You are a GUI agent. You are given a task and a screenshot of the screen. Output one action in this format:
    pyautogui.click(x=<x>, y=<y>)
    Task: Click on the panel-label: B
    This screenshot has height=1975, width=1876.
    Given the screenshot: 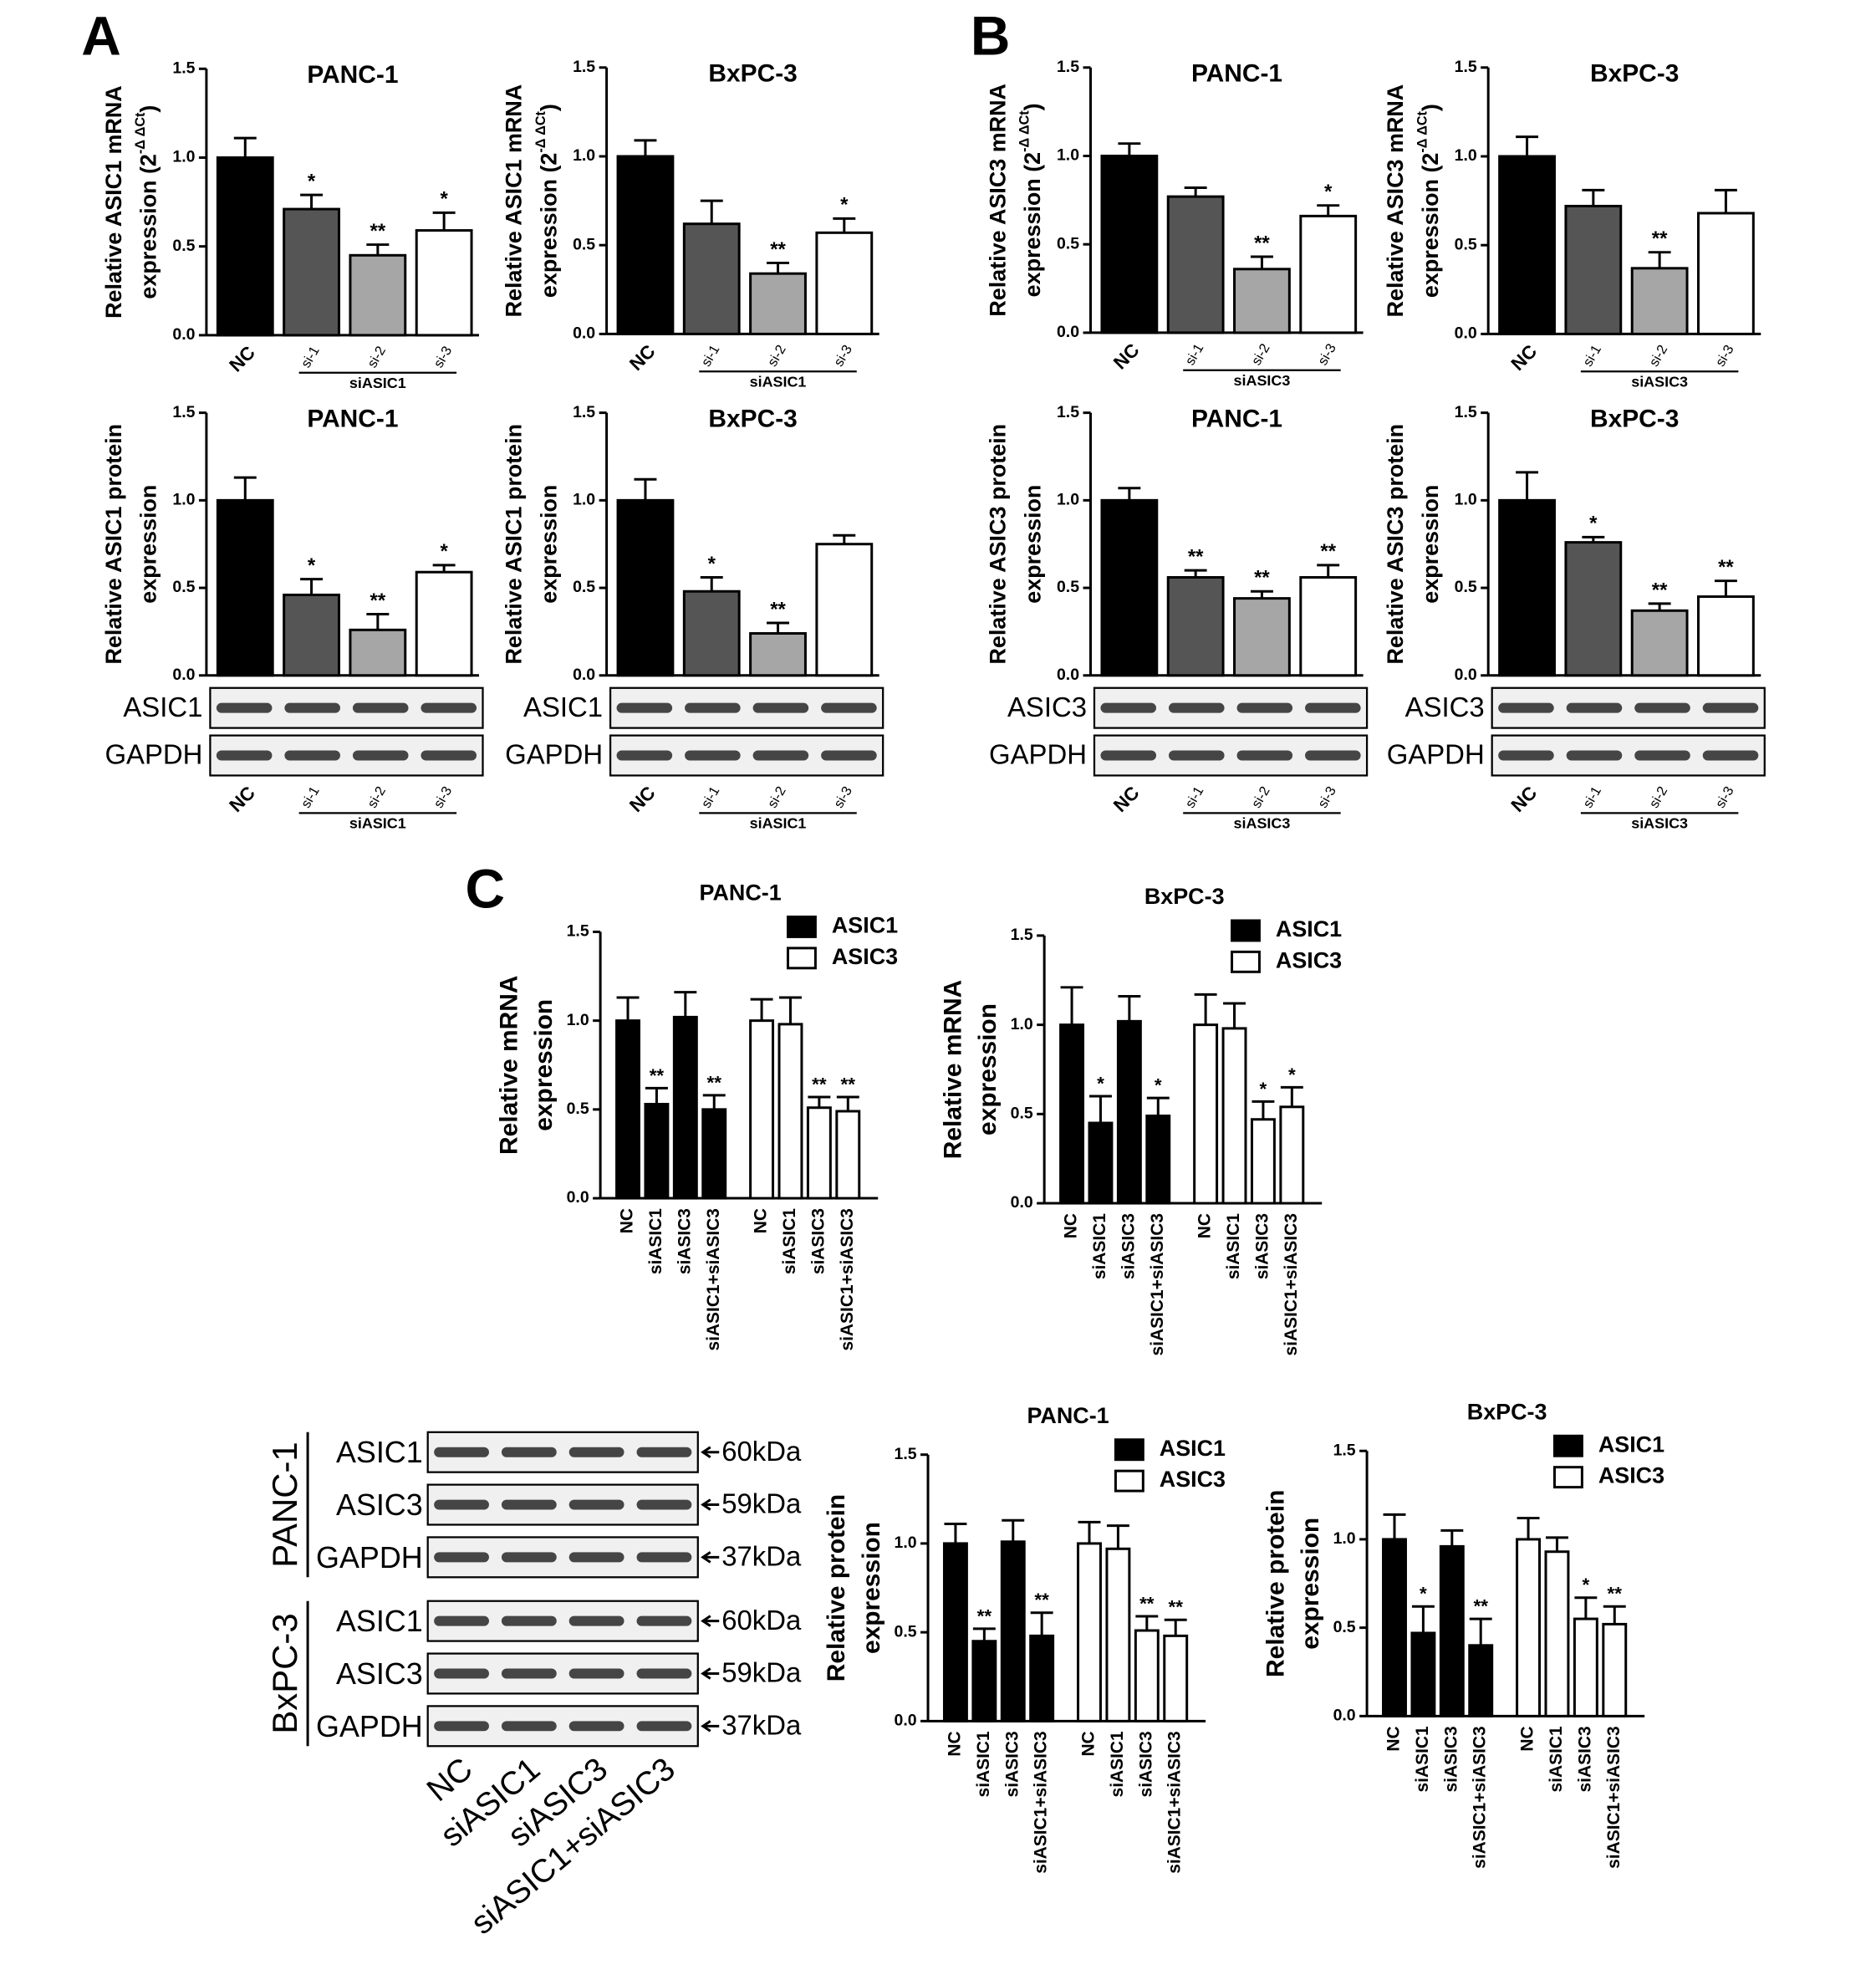 What is the action you would take?
    pyautogui.click(x=991, y=35)
    